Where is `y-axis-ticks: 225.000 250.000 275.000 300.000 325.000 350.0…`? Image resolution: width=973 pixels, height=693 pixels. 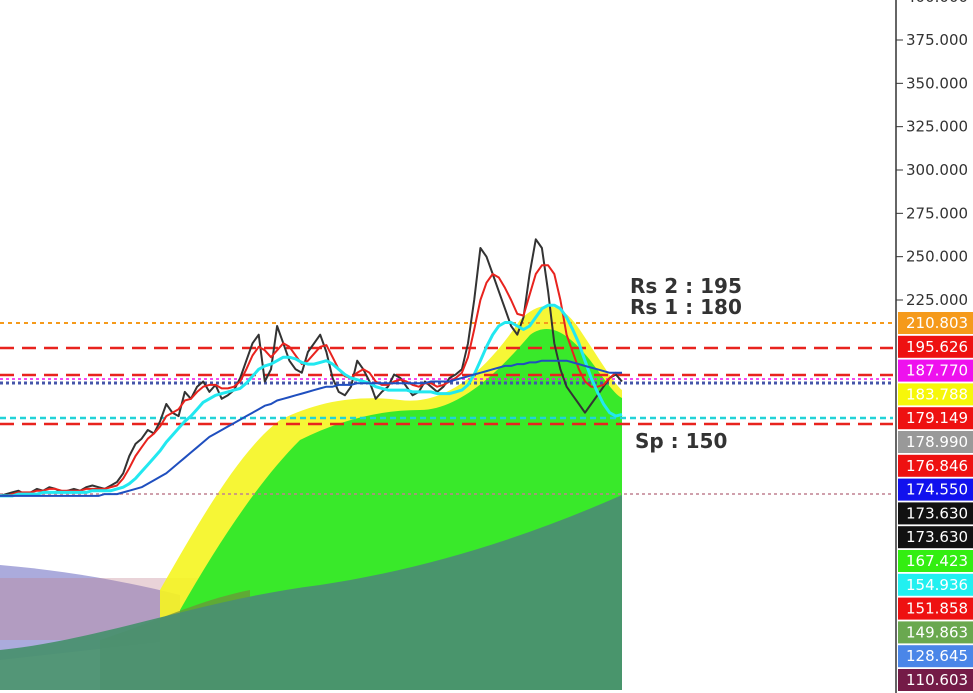
y-axis-ticks: 225.000 250.000 275.000 300.000 325.000 350.0… is located at coordinates (932, 154).